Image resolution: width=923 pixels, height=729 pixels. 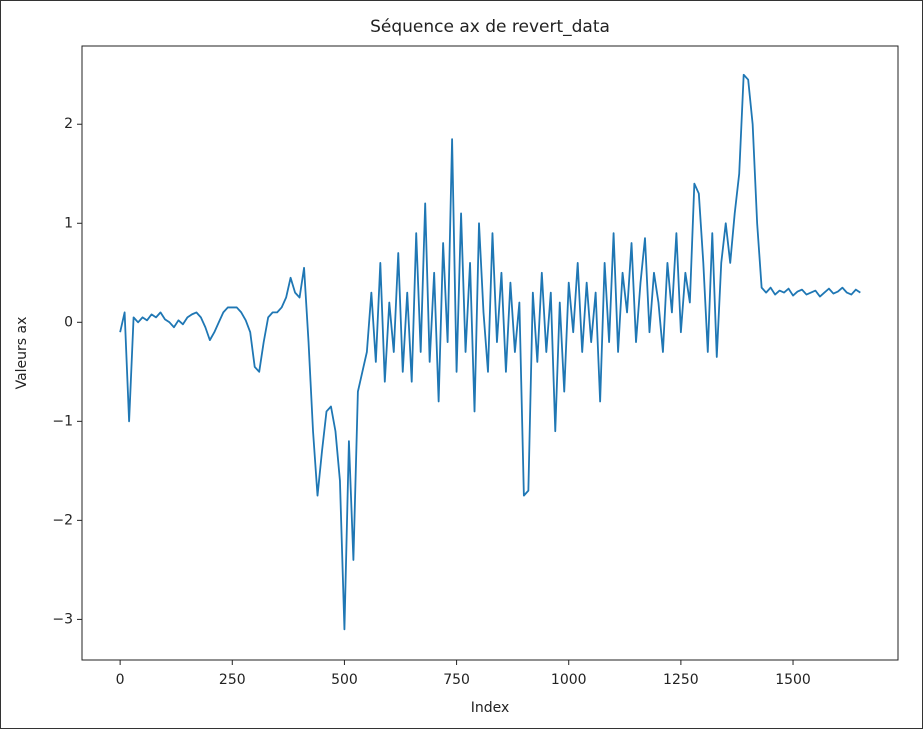 I want to click on y-tick-label: −2, so click(x=62, y=520).